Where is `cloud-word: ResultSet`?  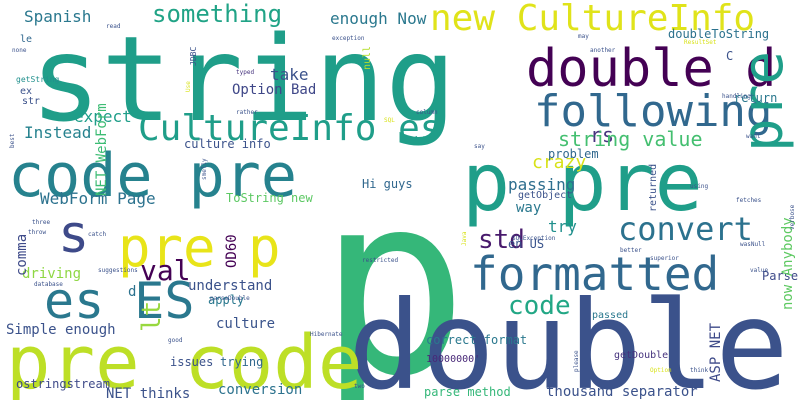
cloud-word: ResultSet is located at coordinates (700, 42).